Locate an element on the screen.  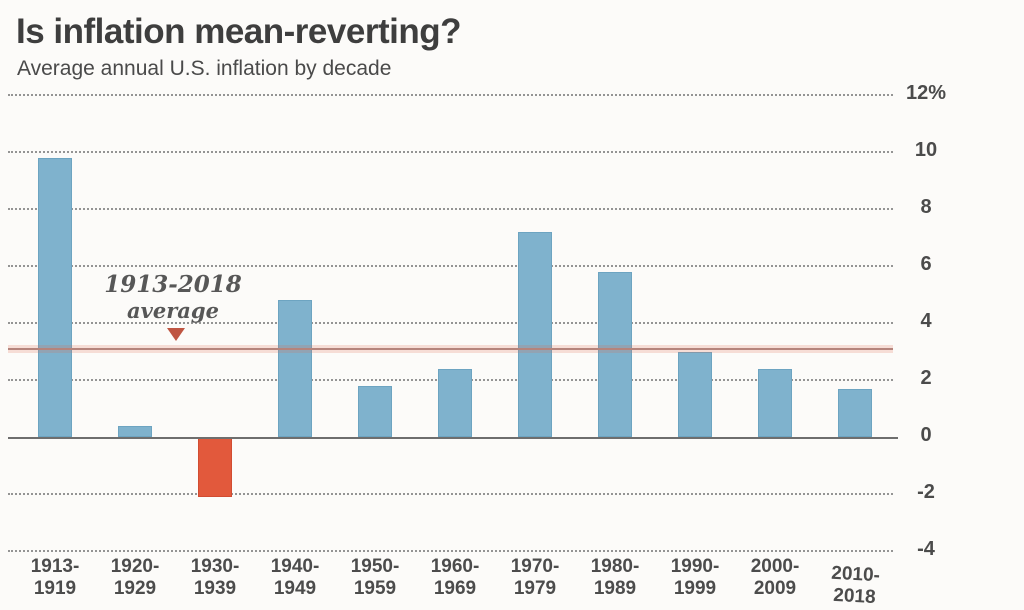
x-tick-label: 1960- 1969 is located at coordinates (455, 577).